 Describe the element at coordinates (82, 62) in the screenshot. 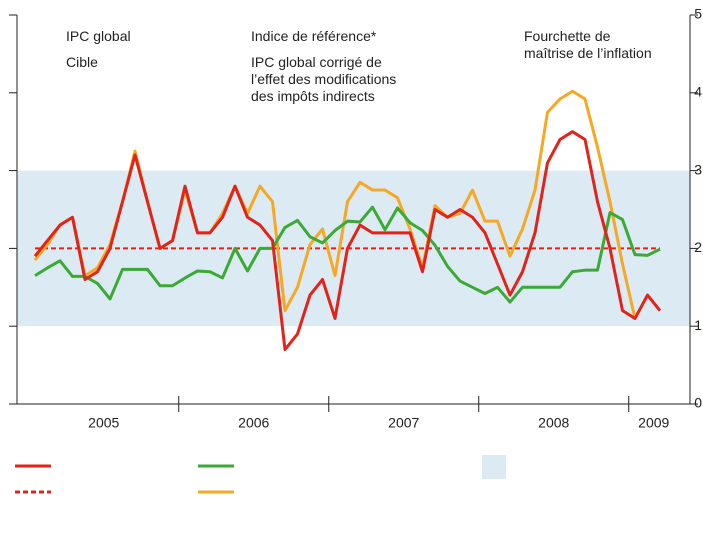

I see `legend-label: Cible` at that location.